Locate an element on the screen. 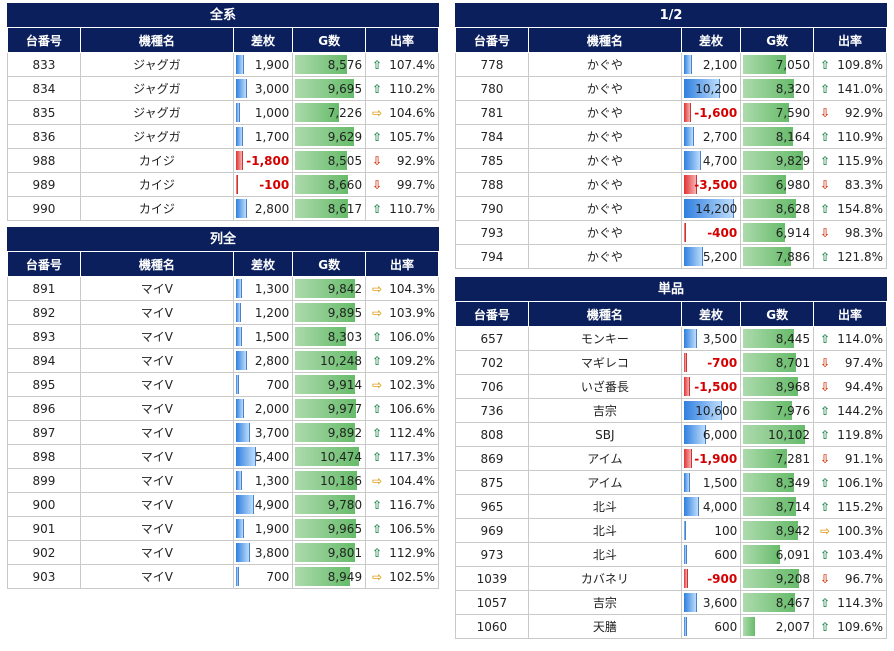 Image resolution: width=894 pixels, height=651 pixels. table-row: 702 マギレコ -700 8,701 ⇩ 97.4% is located at coordinates (671, 362).